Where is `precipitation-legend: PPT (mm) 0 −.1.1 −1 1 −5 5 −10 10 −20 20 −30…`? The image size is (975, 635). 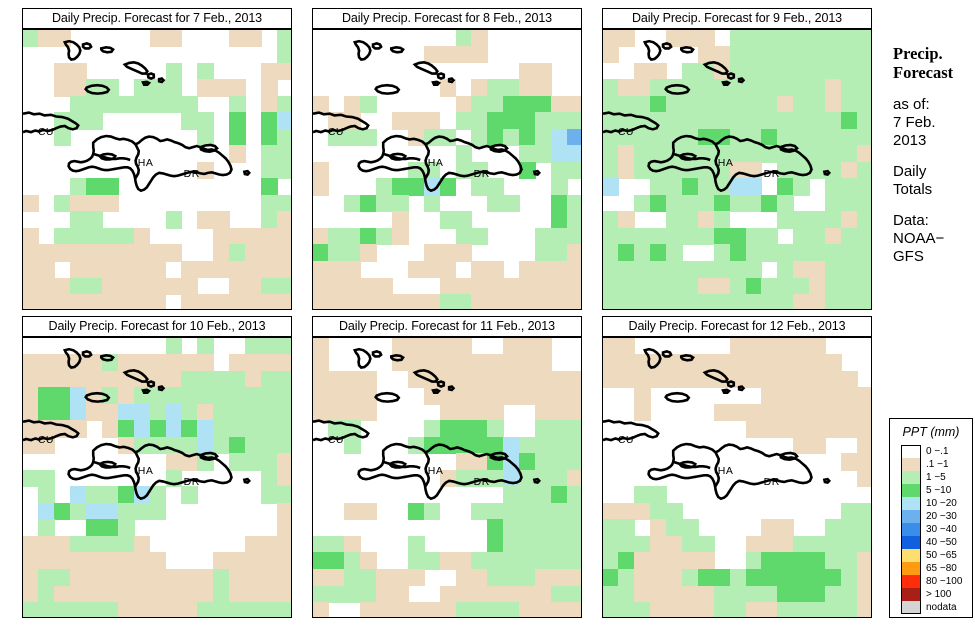 precipitation-legend: PPT (mm) 0 −.1.1 −1 1 −5 5 −10 10 −20 20 −30… is located at coordinates (931, 518).